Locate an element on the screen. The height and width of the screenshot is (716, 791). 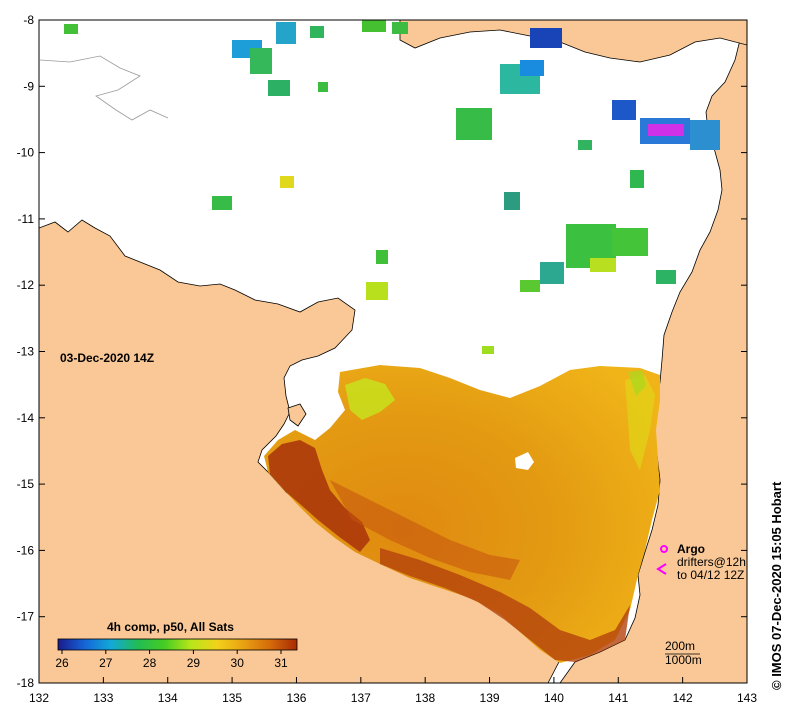
lon-tick-label: 134 is located at coordinates (168, 698).